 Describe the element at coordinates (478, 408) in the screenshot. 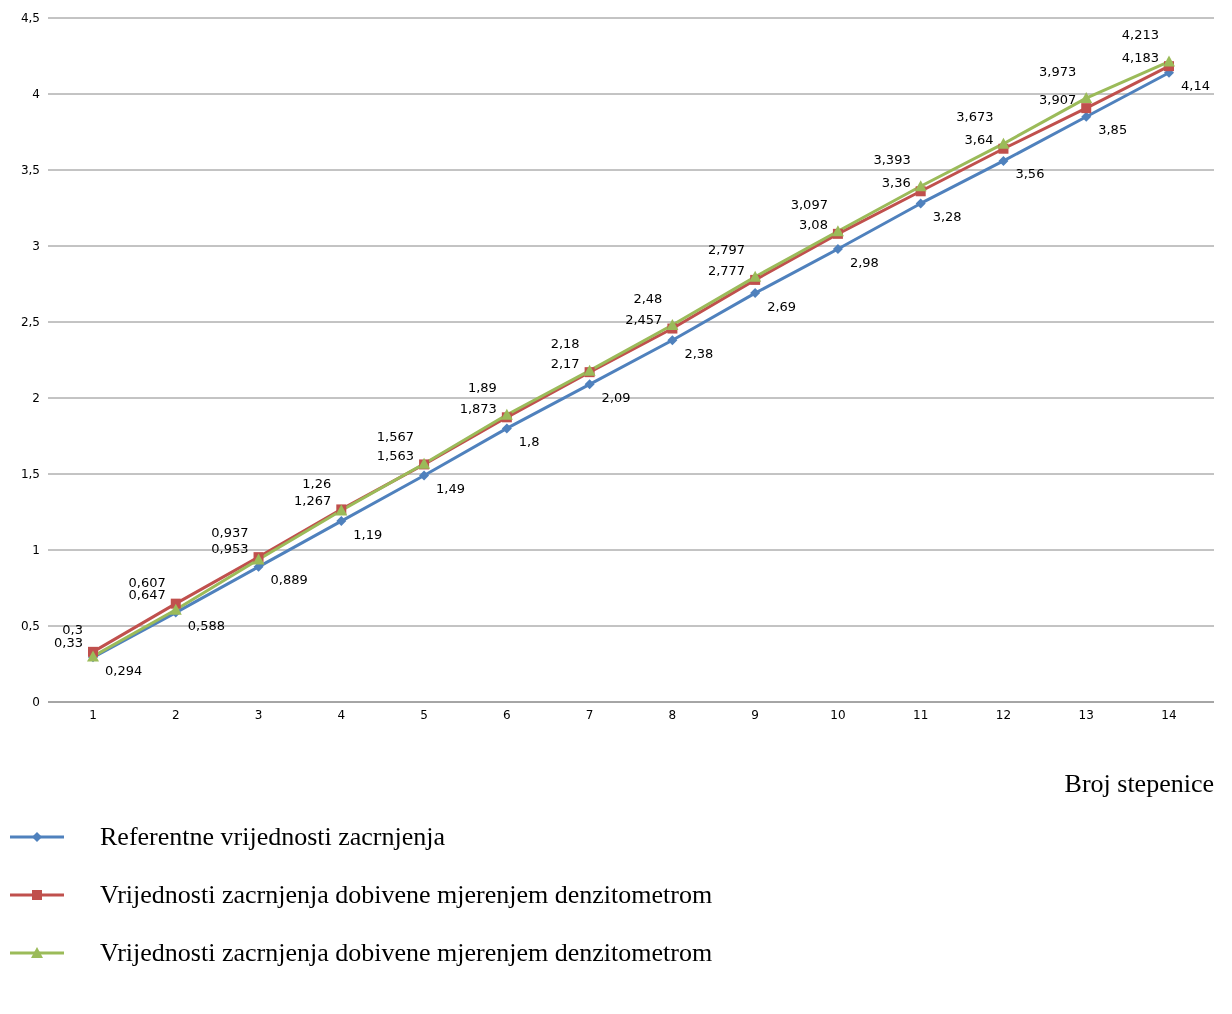

I see `data-label: 1,873` at that location.